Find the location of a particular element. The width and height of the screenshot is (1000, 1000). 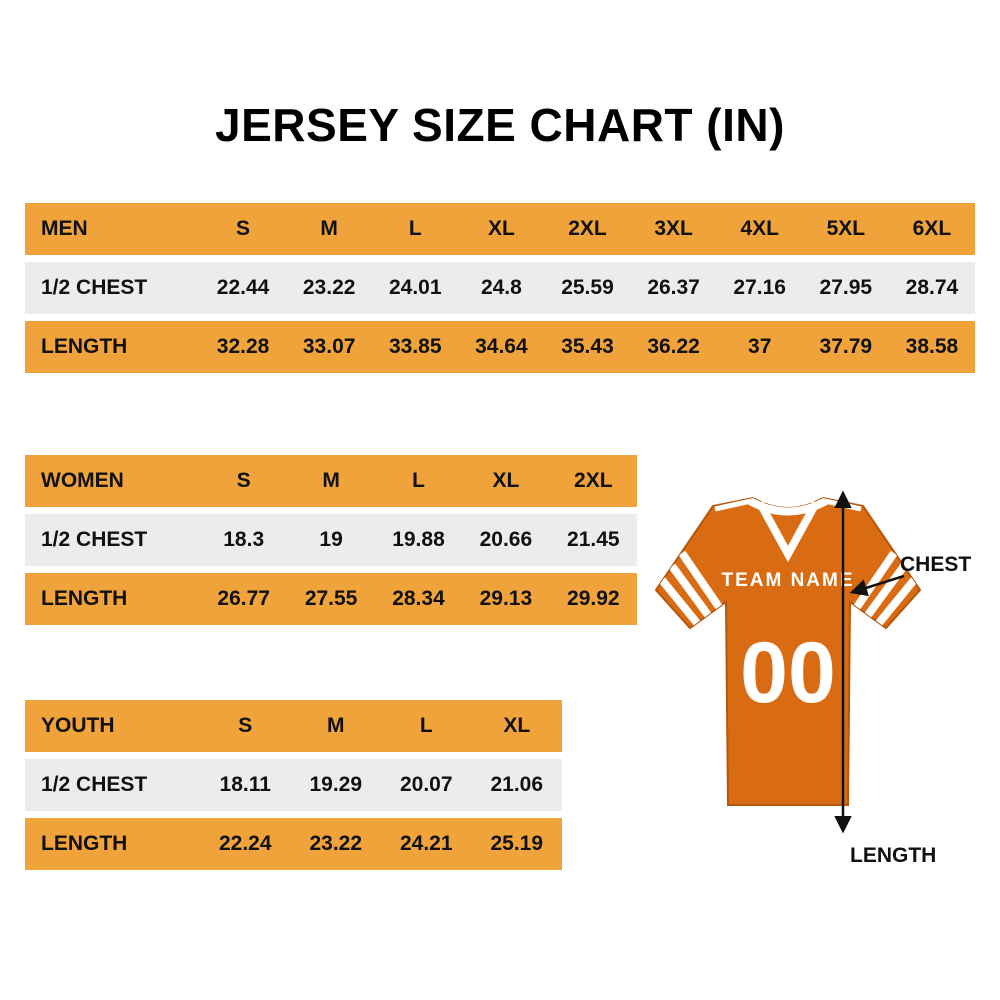

women-header-row: WOMEN S M L XL 2XL is located at coordinates (331, 481).